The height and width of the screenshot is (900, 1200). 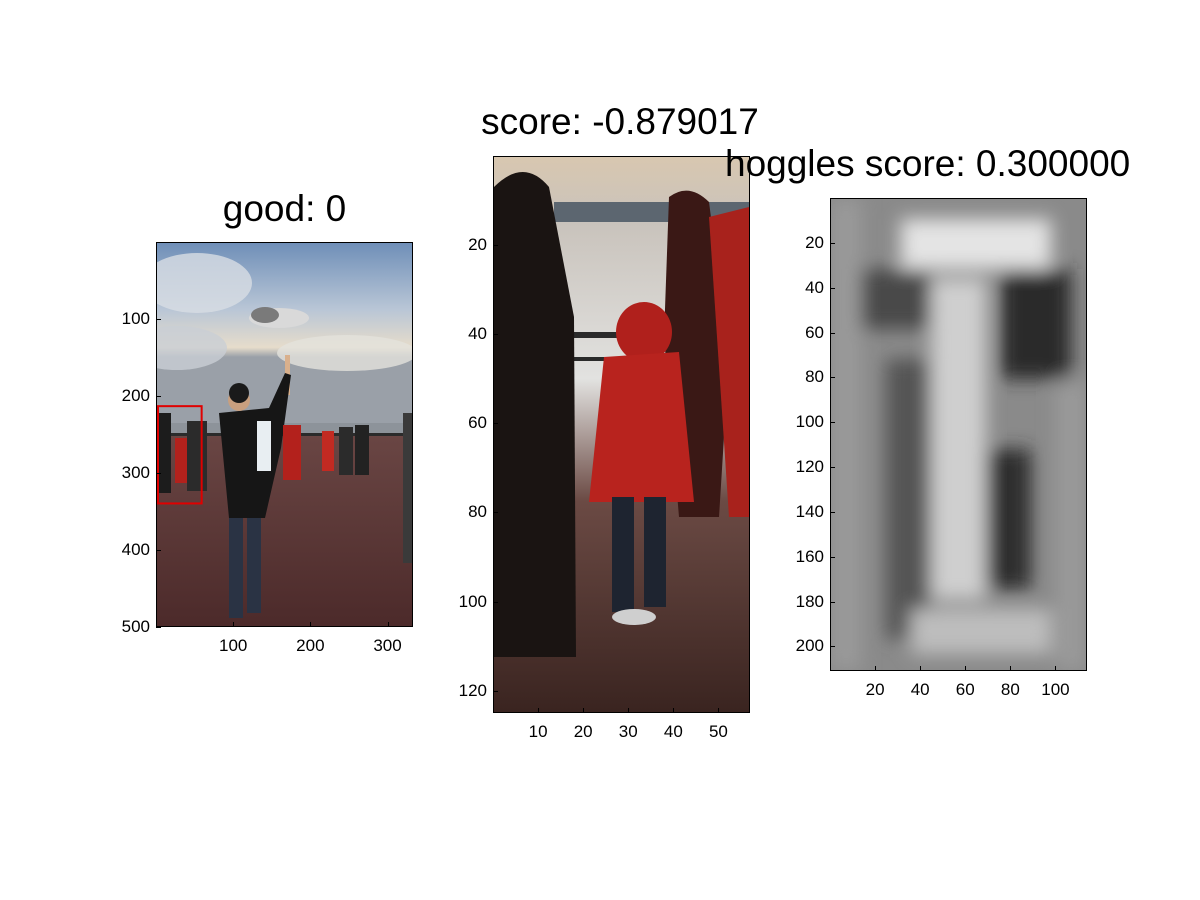 I want to click on panel3-y-tick-label: 40, so click(x=814, y=287).